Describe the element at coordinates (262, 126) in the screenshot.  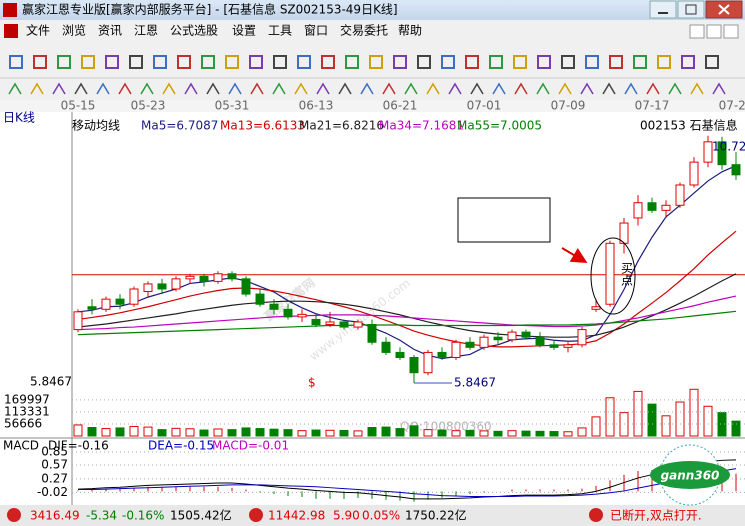
I see `ma-label: Ma13=6.6133` at that location.